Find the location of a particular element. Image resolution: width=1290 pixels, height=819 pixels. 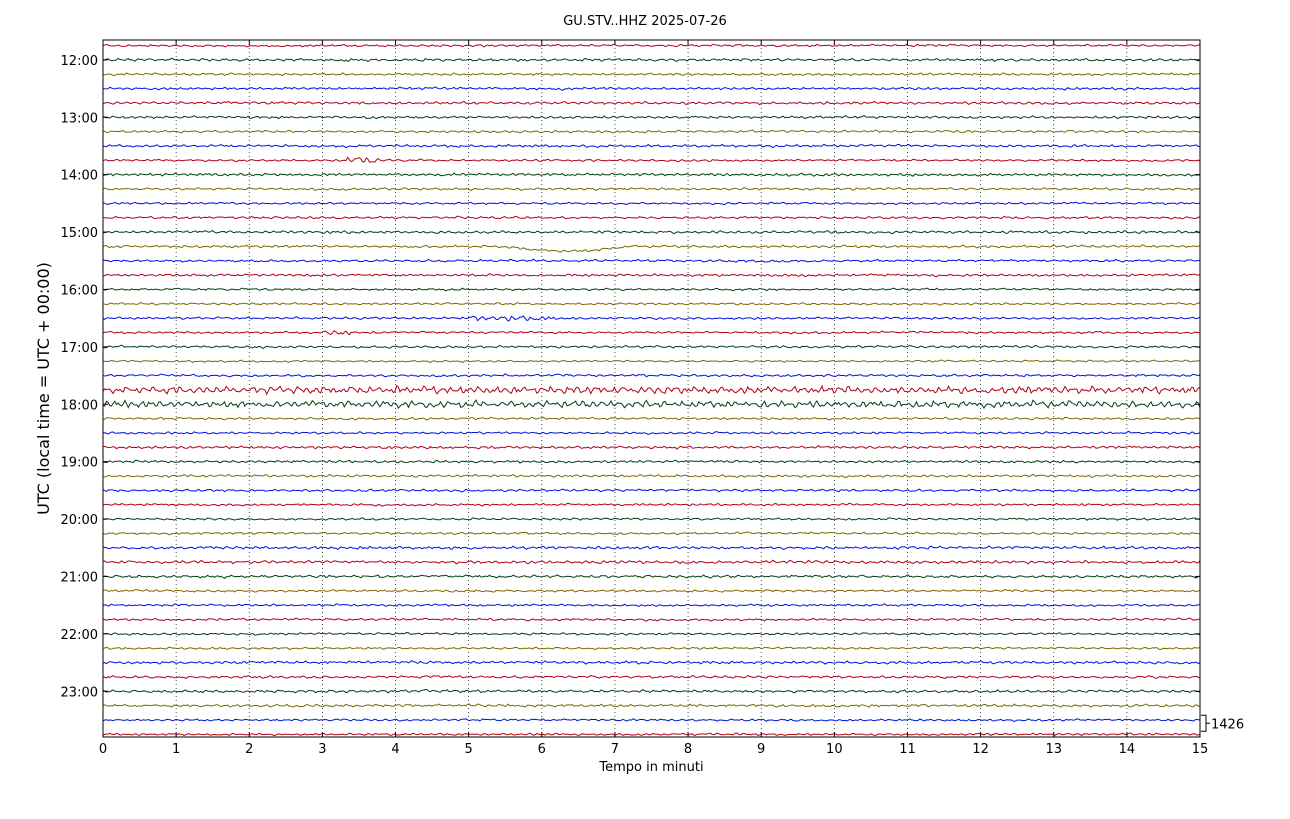

x-tick-label: 1 is located at coordinates (176, 749).